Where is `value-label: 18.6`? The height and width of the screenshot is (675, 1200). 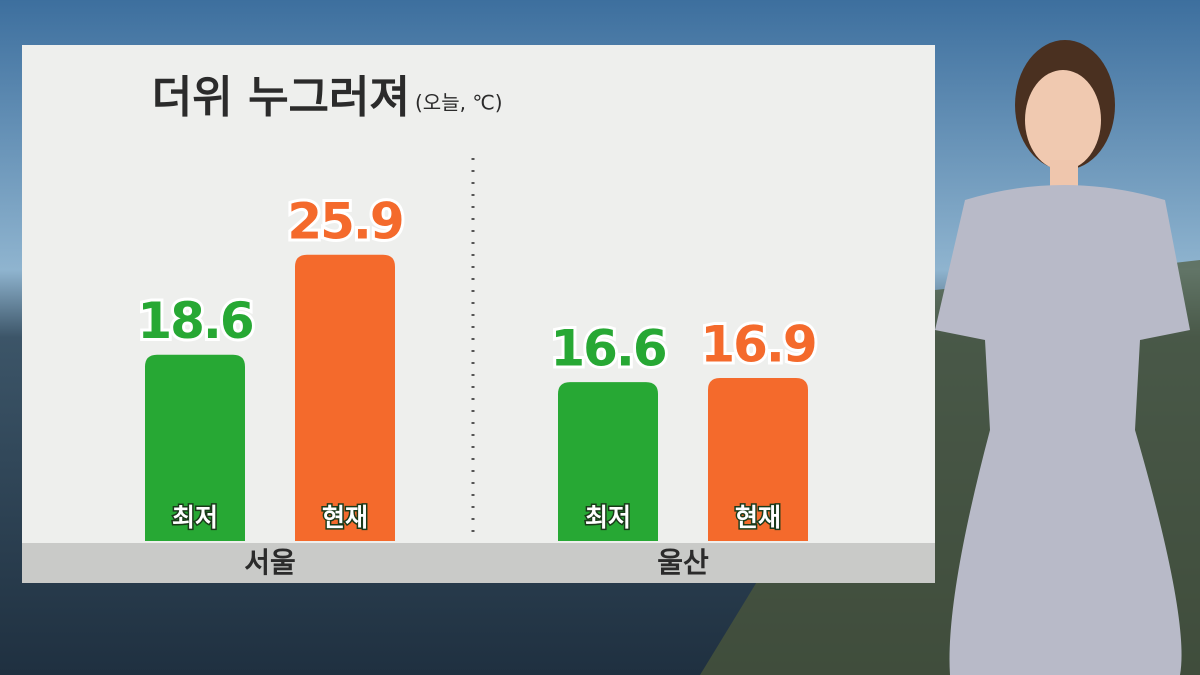 value-label: 18.6 is located at coordinates (195, 321).